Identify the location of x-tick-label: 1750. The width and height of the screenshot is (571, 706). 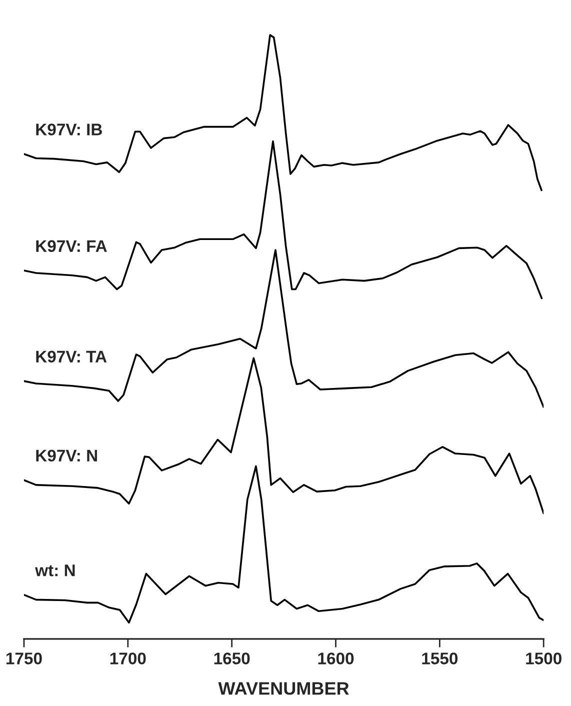
(24, 658).